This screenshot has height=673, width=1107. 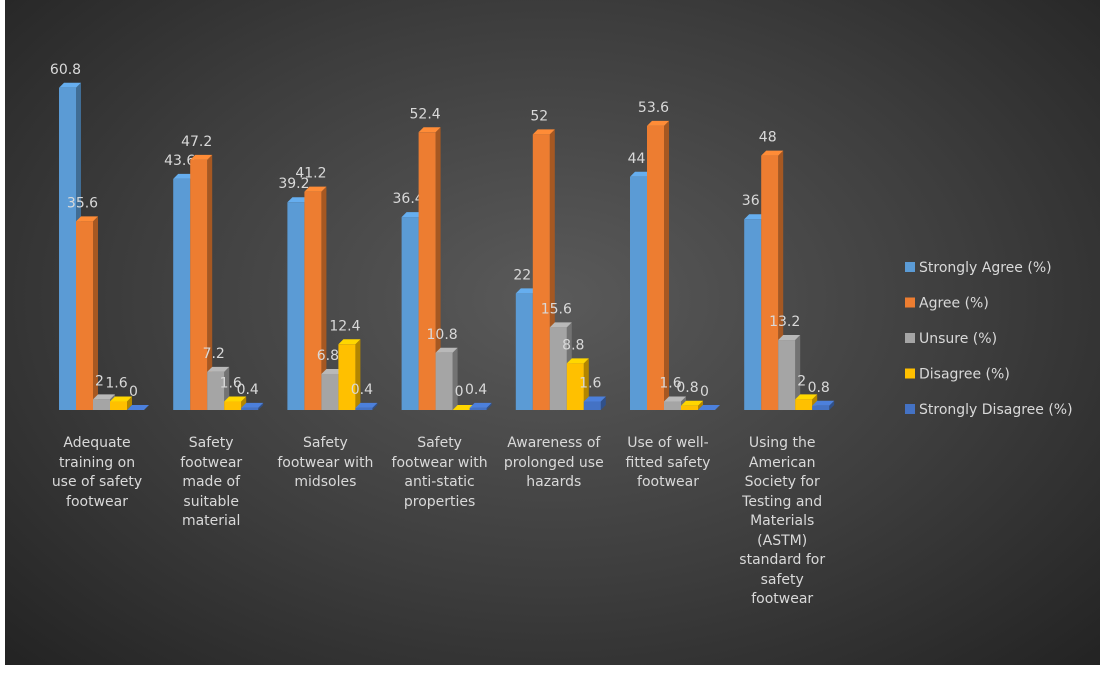 What do you see at coordinates (214, 354) in the screenshot?
I see `value-label: 7.2` at bounding box center [214, 354].